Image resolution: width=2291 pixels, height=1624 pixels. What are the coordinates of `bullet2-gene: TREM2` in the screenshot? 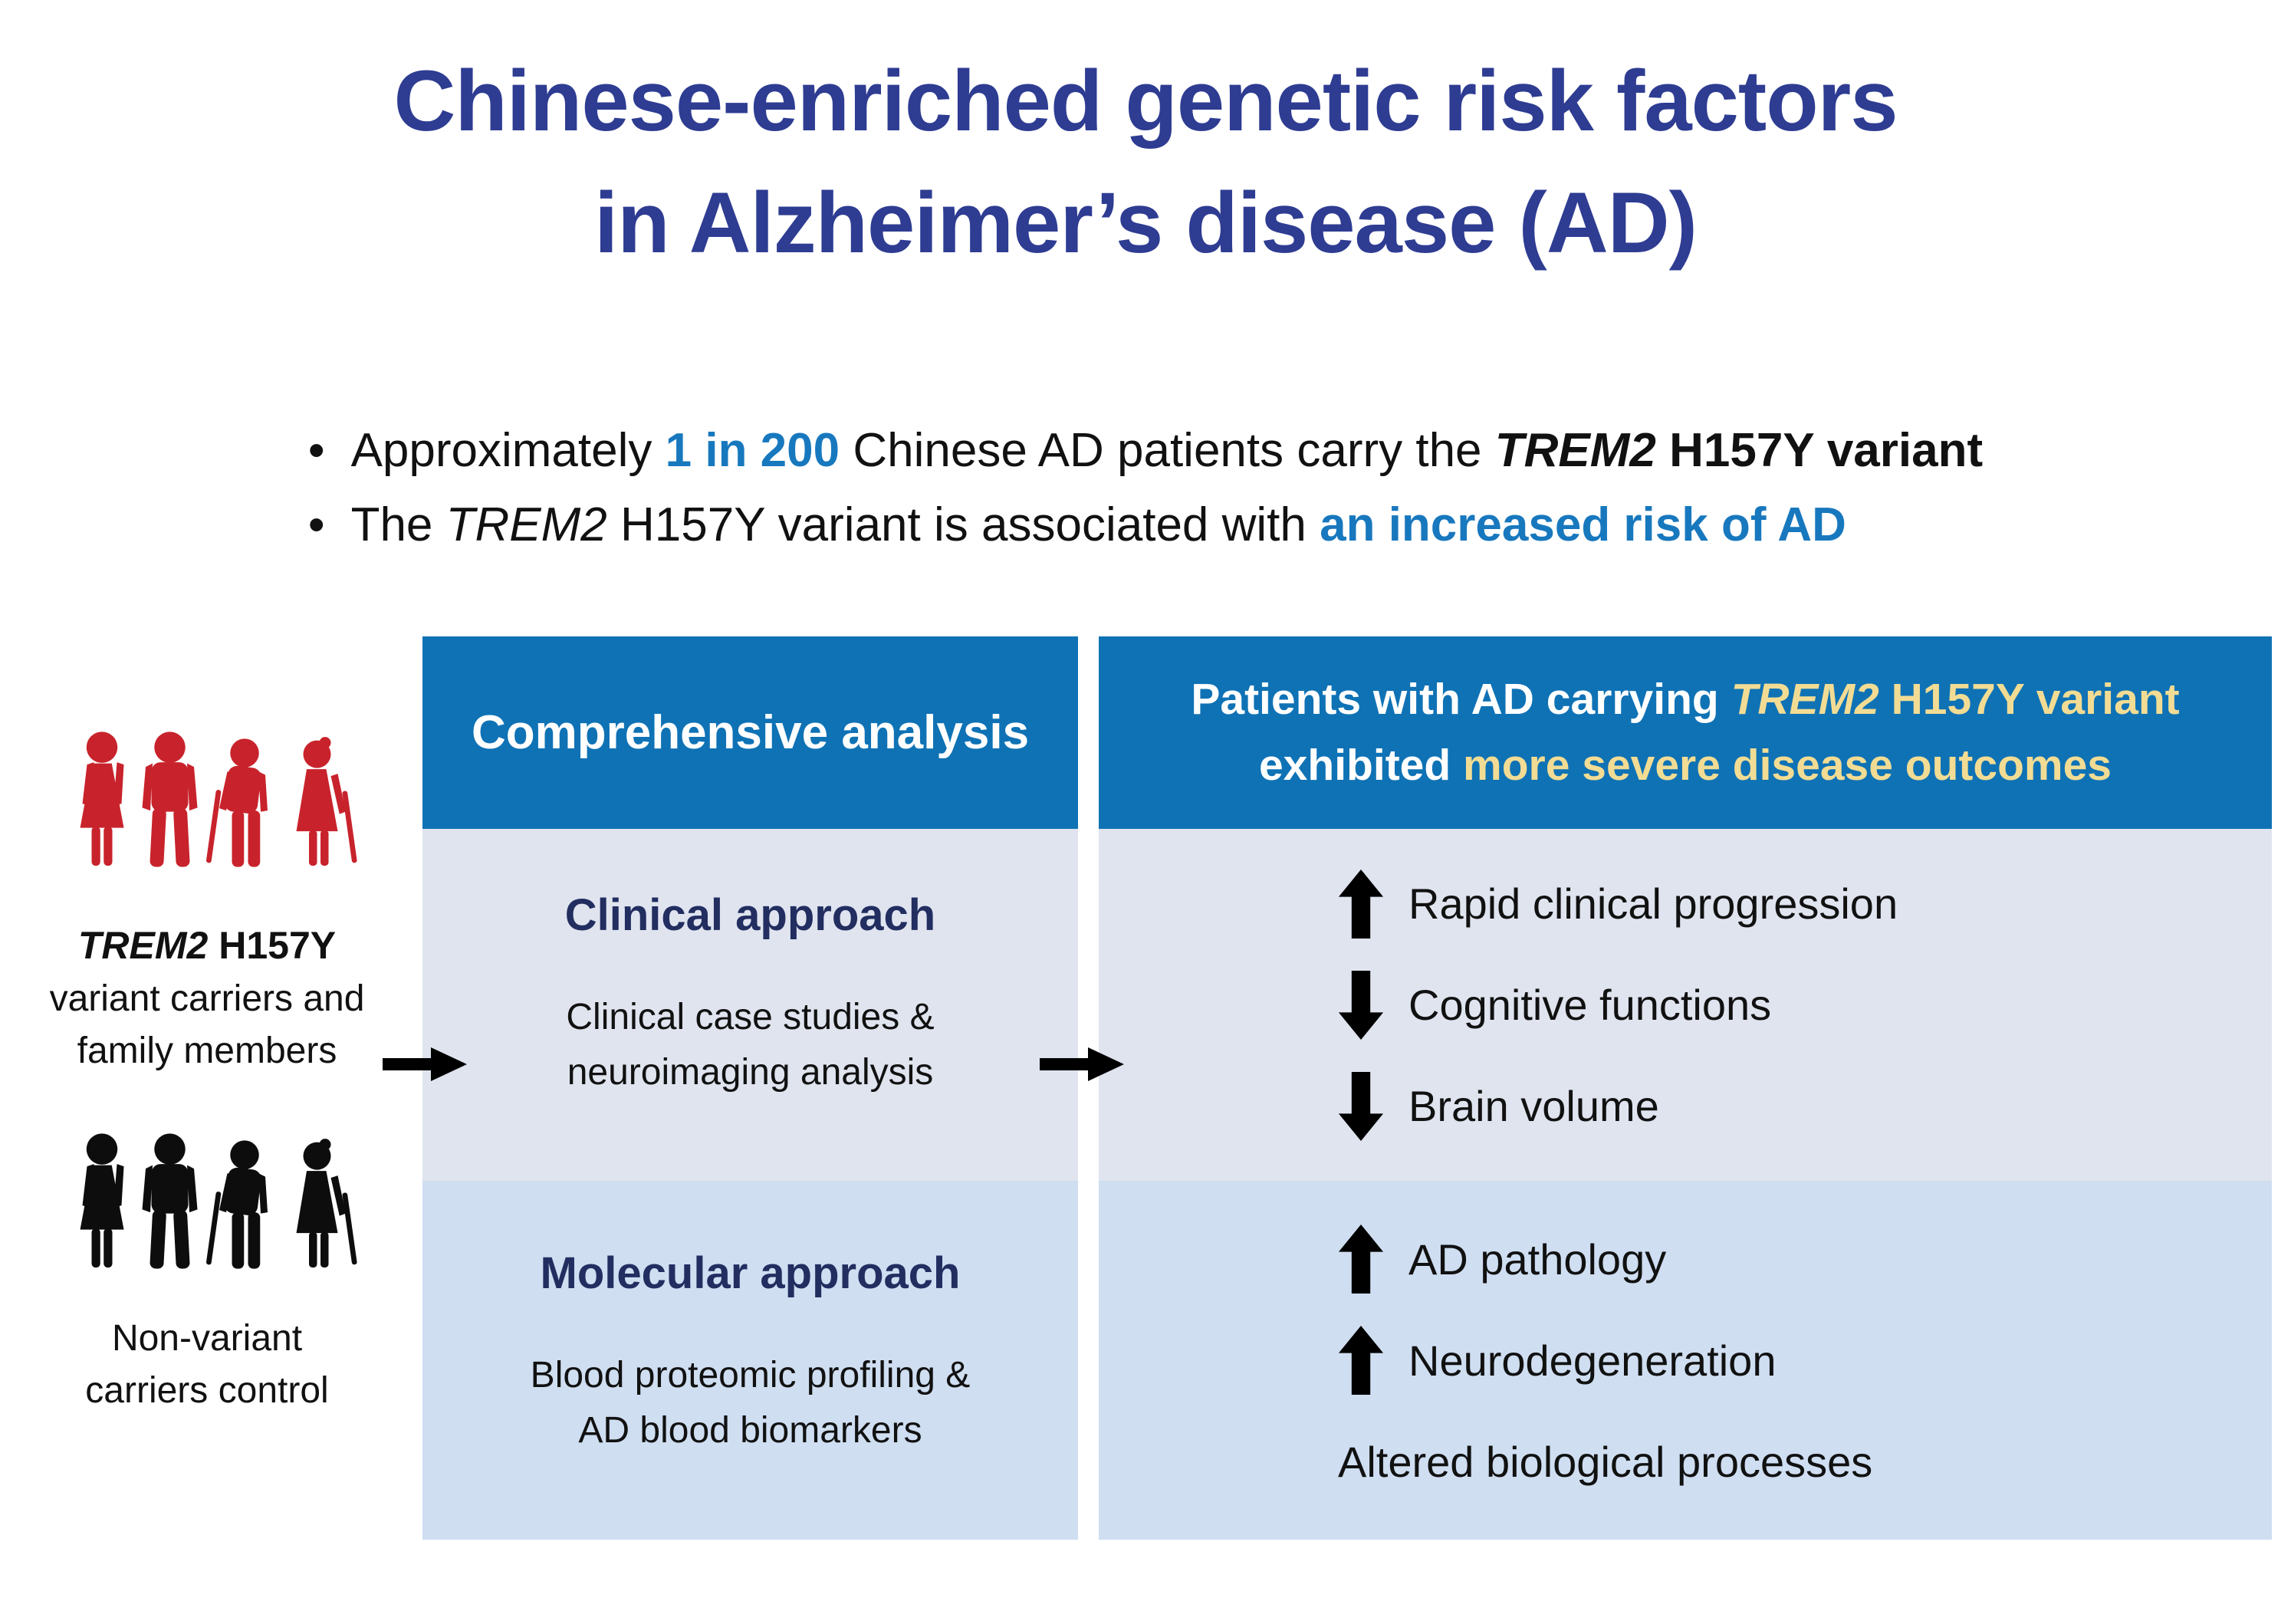 It's located at (526, 524).